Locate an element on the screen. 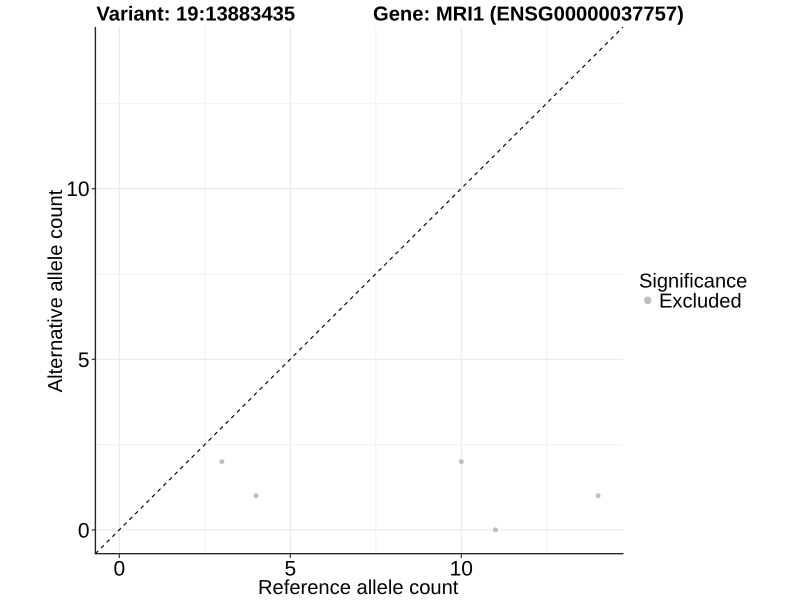  svg-text: Excluded is located at coordinates (700, 302).